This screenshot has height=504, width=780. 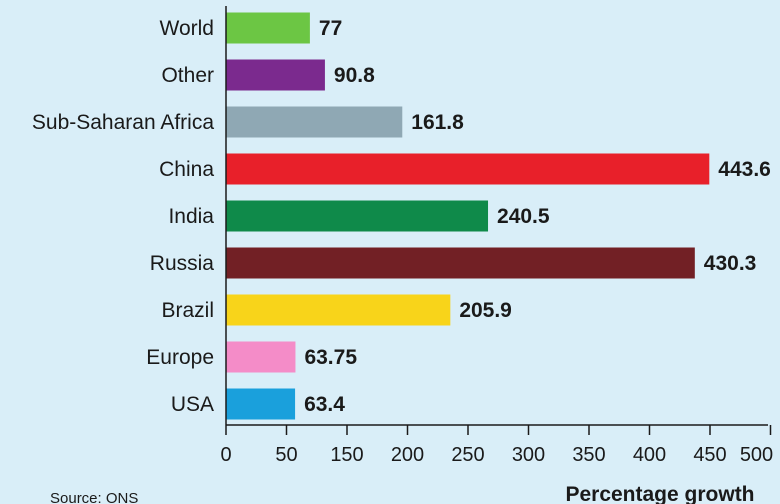 What do you see at coordinates (268, 28) in the screenshot?
I see `bar-world` at bounding box center [268, 28].